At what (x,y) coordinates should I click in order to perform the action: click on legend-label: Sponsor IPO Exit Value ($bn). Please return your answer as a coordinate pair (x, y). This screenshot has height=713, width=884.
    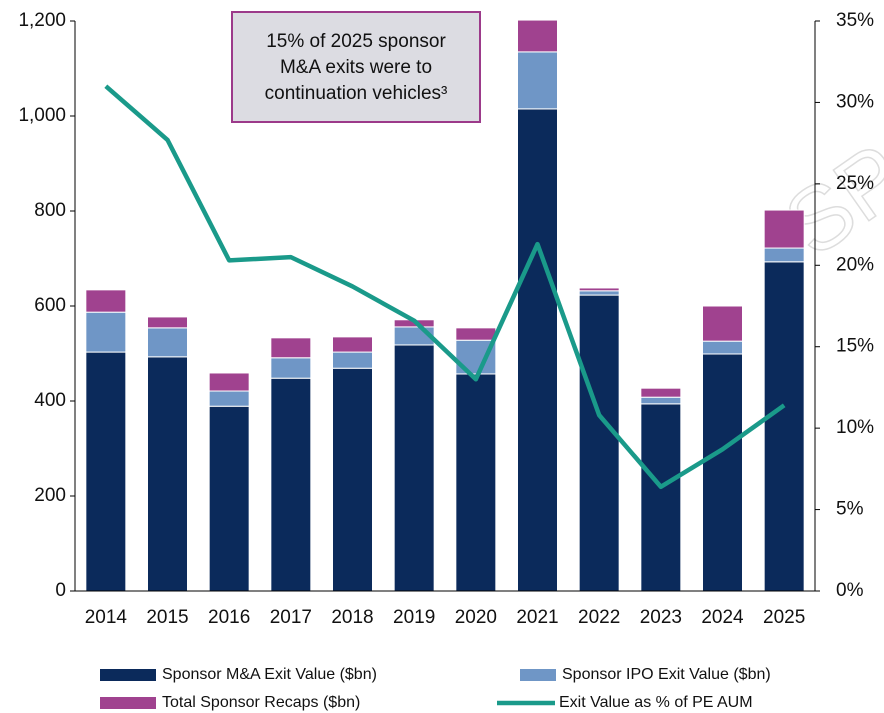
    Looking at the image, I should click on (666, 674).